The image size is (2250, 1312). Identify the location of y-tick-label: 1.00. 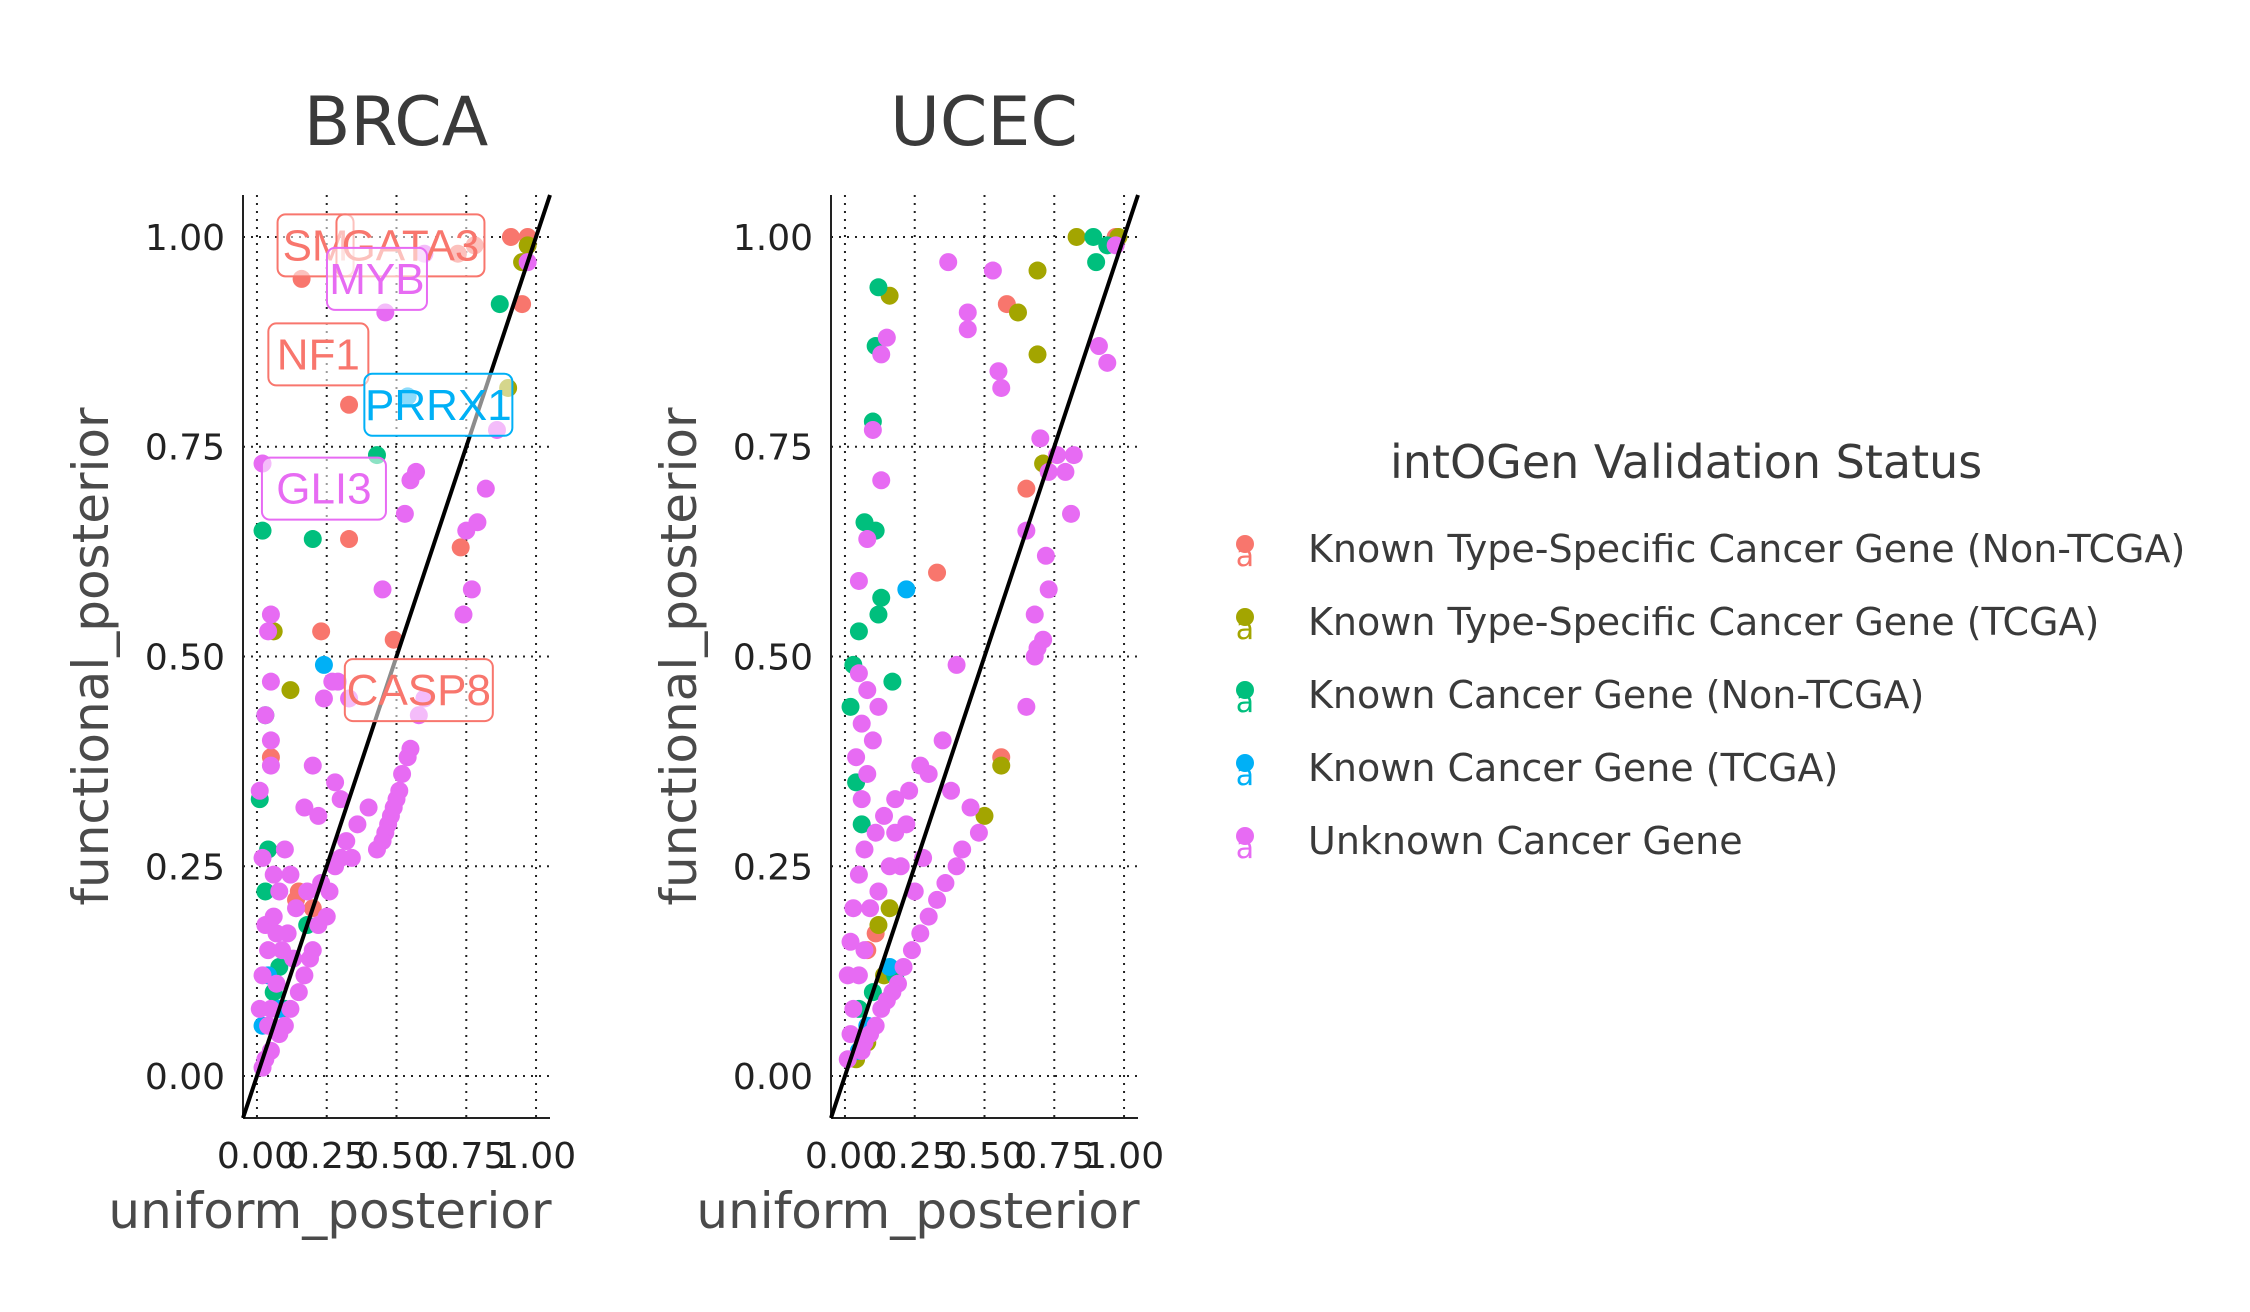
(185, 238).